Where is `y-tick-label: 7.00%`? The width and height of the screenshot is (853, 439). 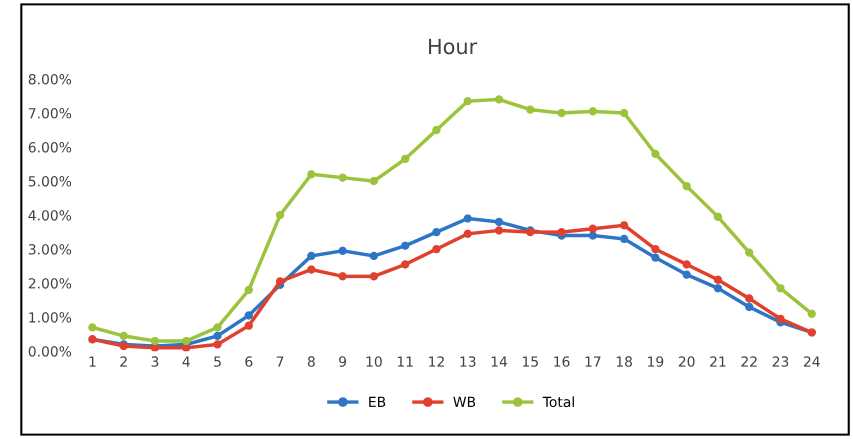 y-tick-label: 7.00% is located at coordinates (50, 113).